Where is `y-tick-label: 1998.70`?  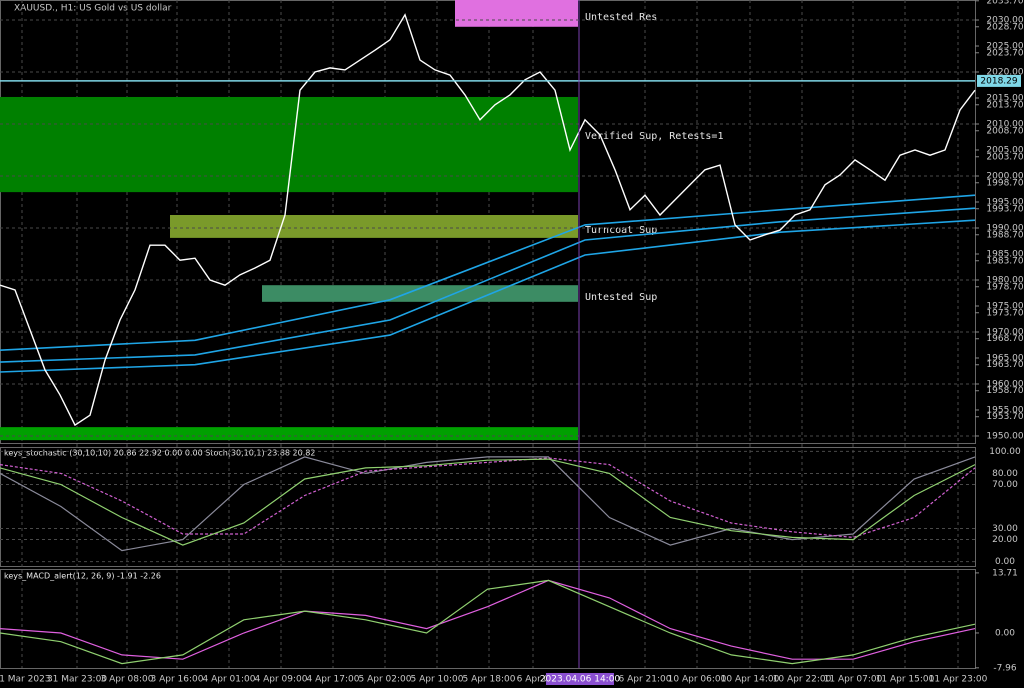 y-tick-label: 1998.70 is located at coordinates (1004, 183).